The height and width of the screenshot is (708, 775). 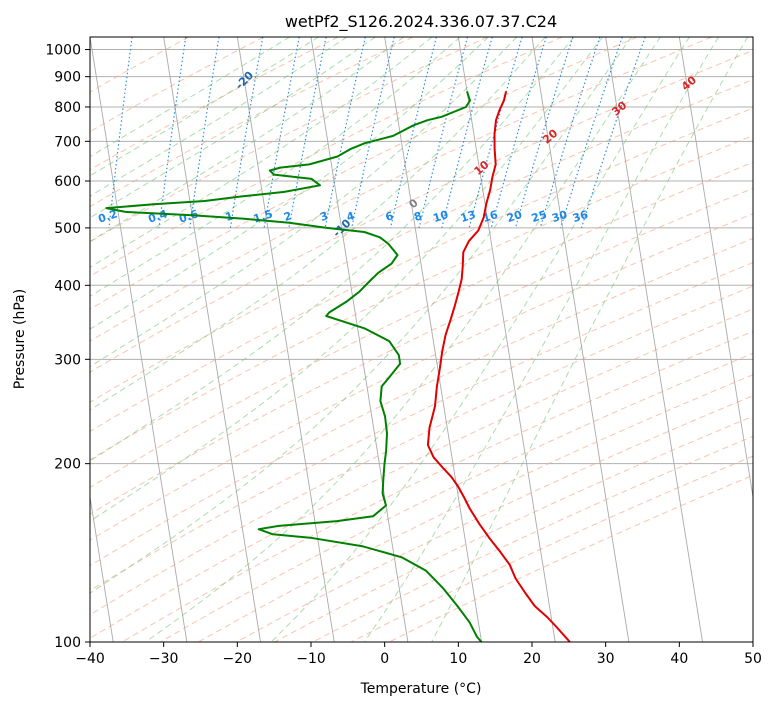 I want to click on y-tick-label: 500, so click(x=67, y=229).